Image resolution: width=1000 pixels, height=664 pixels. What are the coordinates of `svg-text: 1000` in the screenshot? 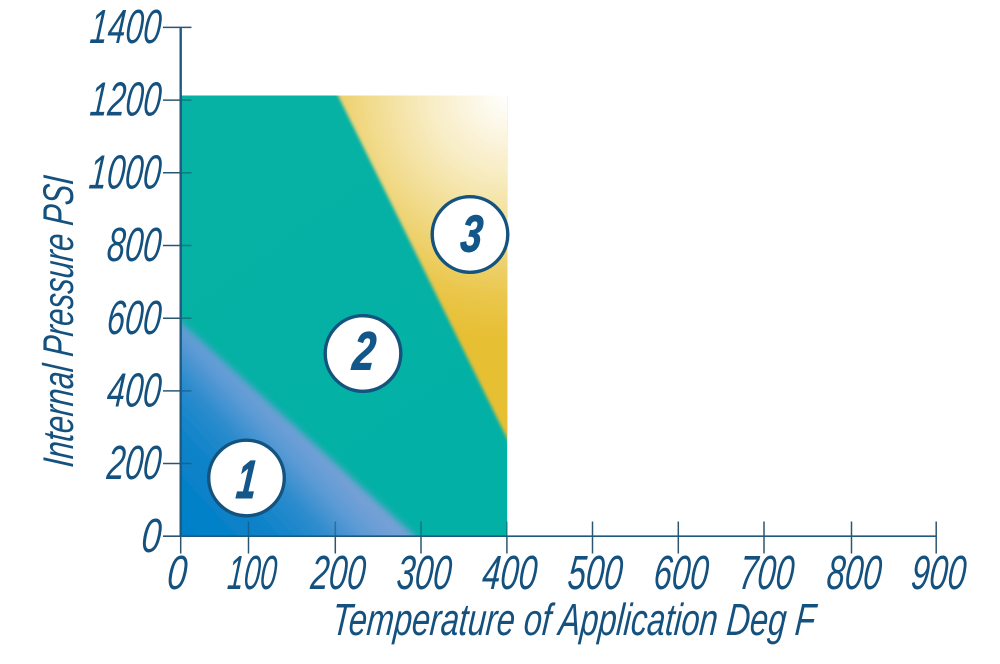 It's located at (125, 172).